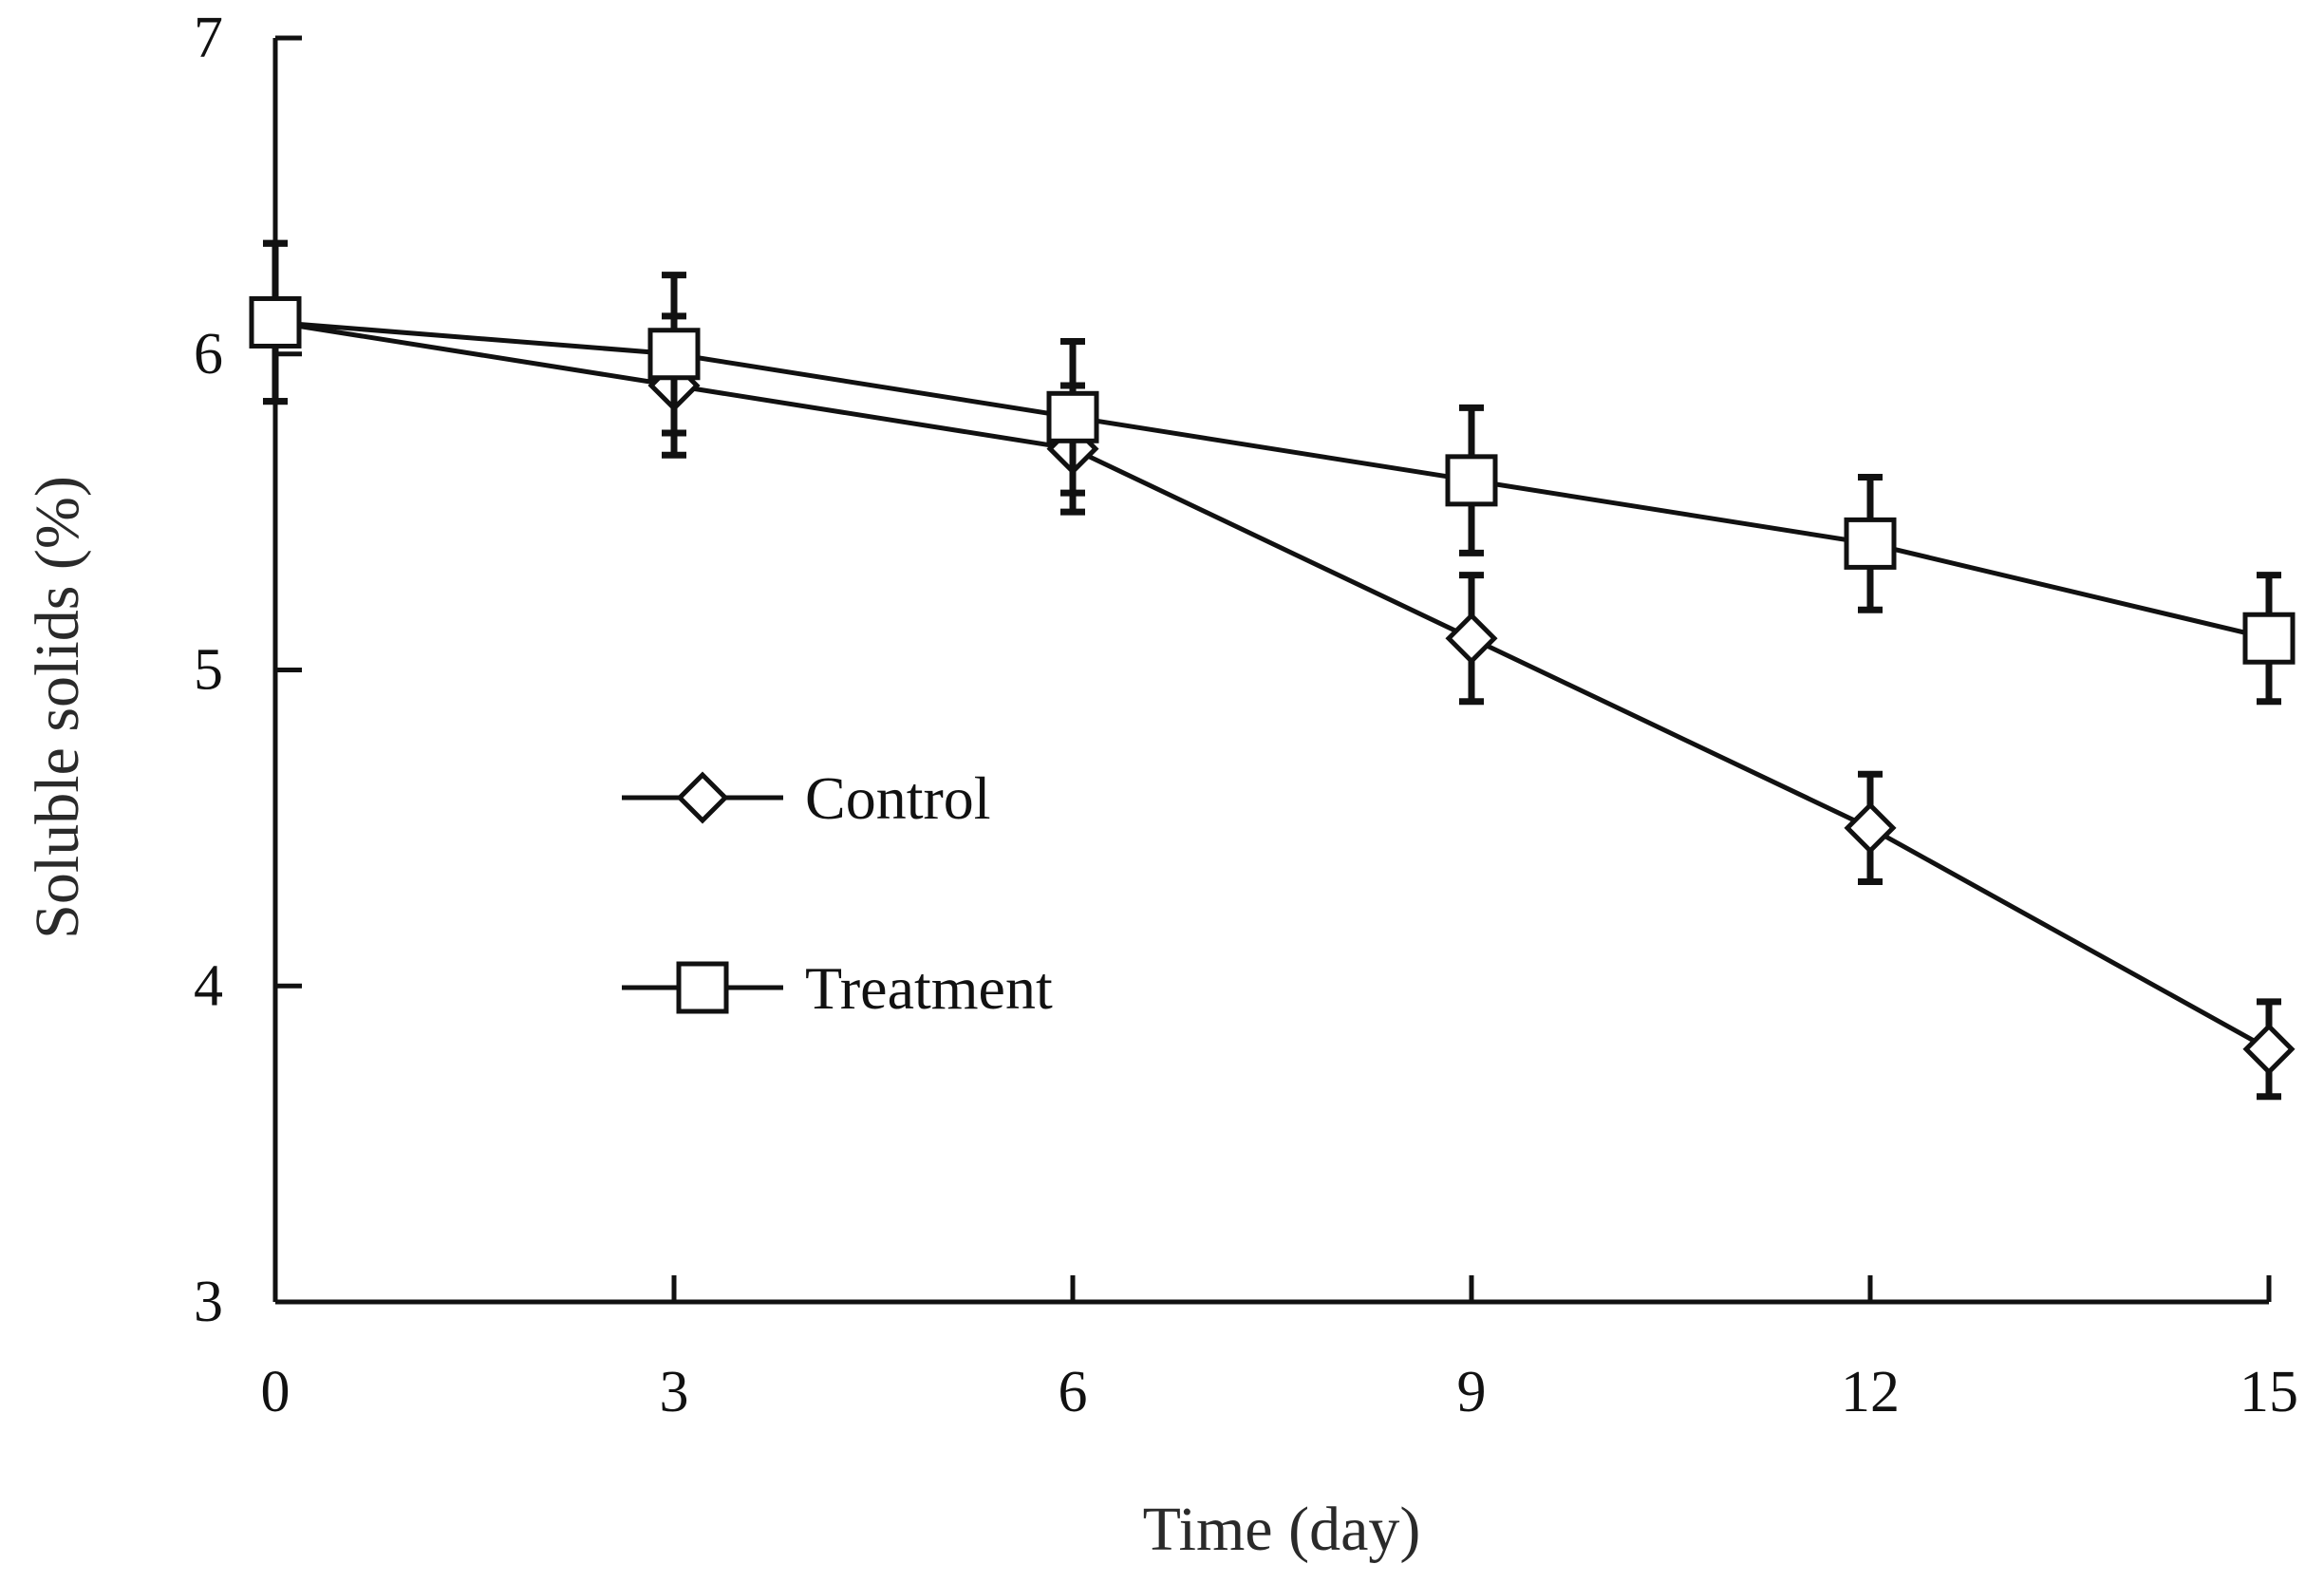 This screenshot has height=1583, width=2324. I want to click on y-tick-label: 5, so click(208, 671).